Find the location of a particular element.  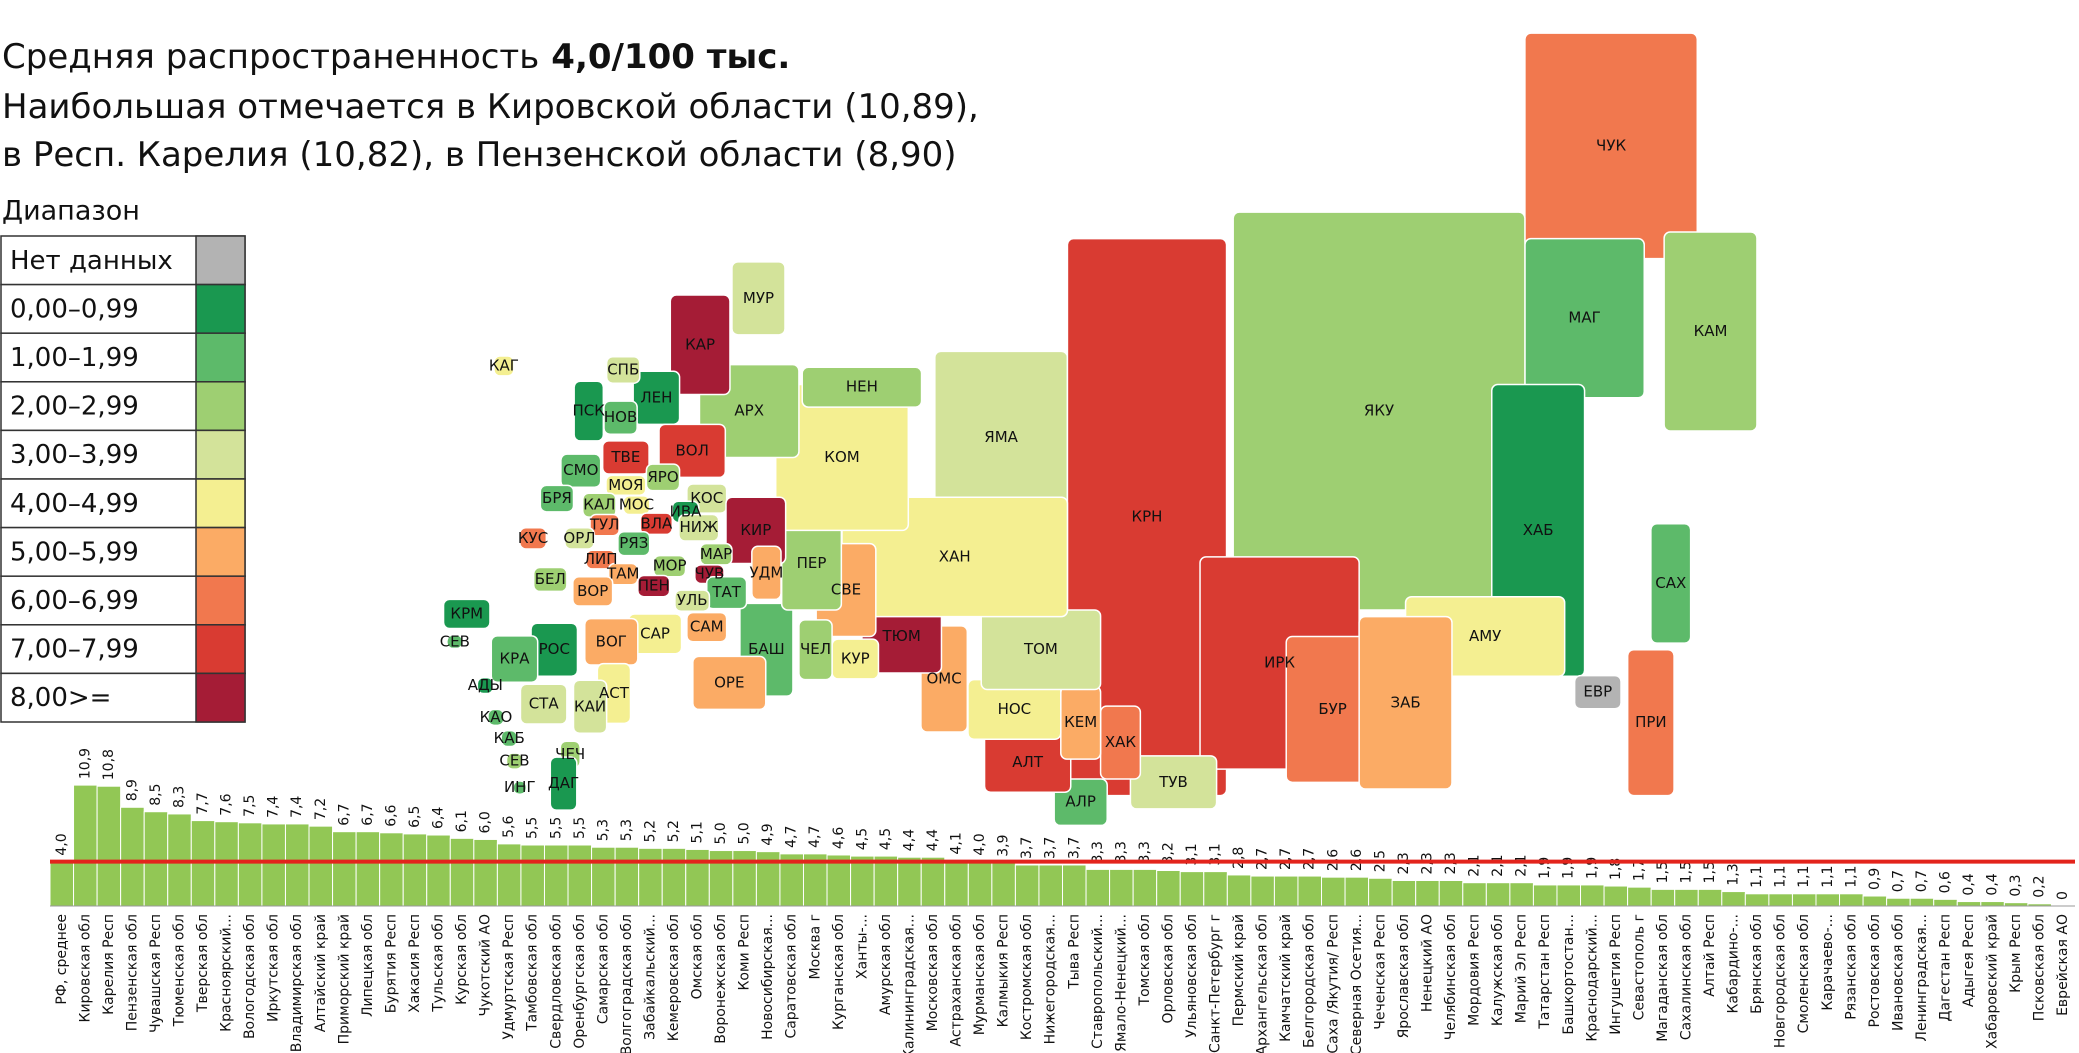

x-tick-label: Мордовия Респ is located at coordinates (1475, 970).